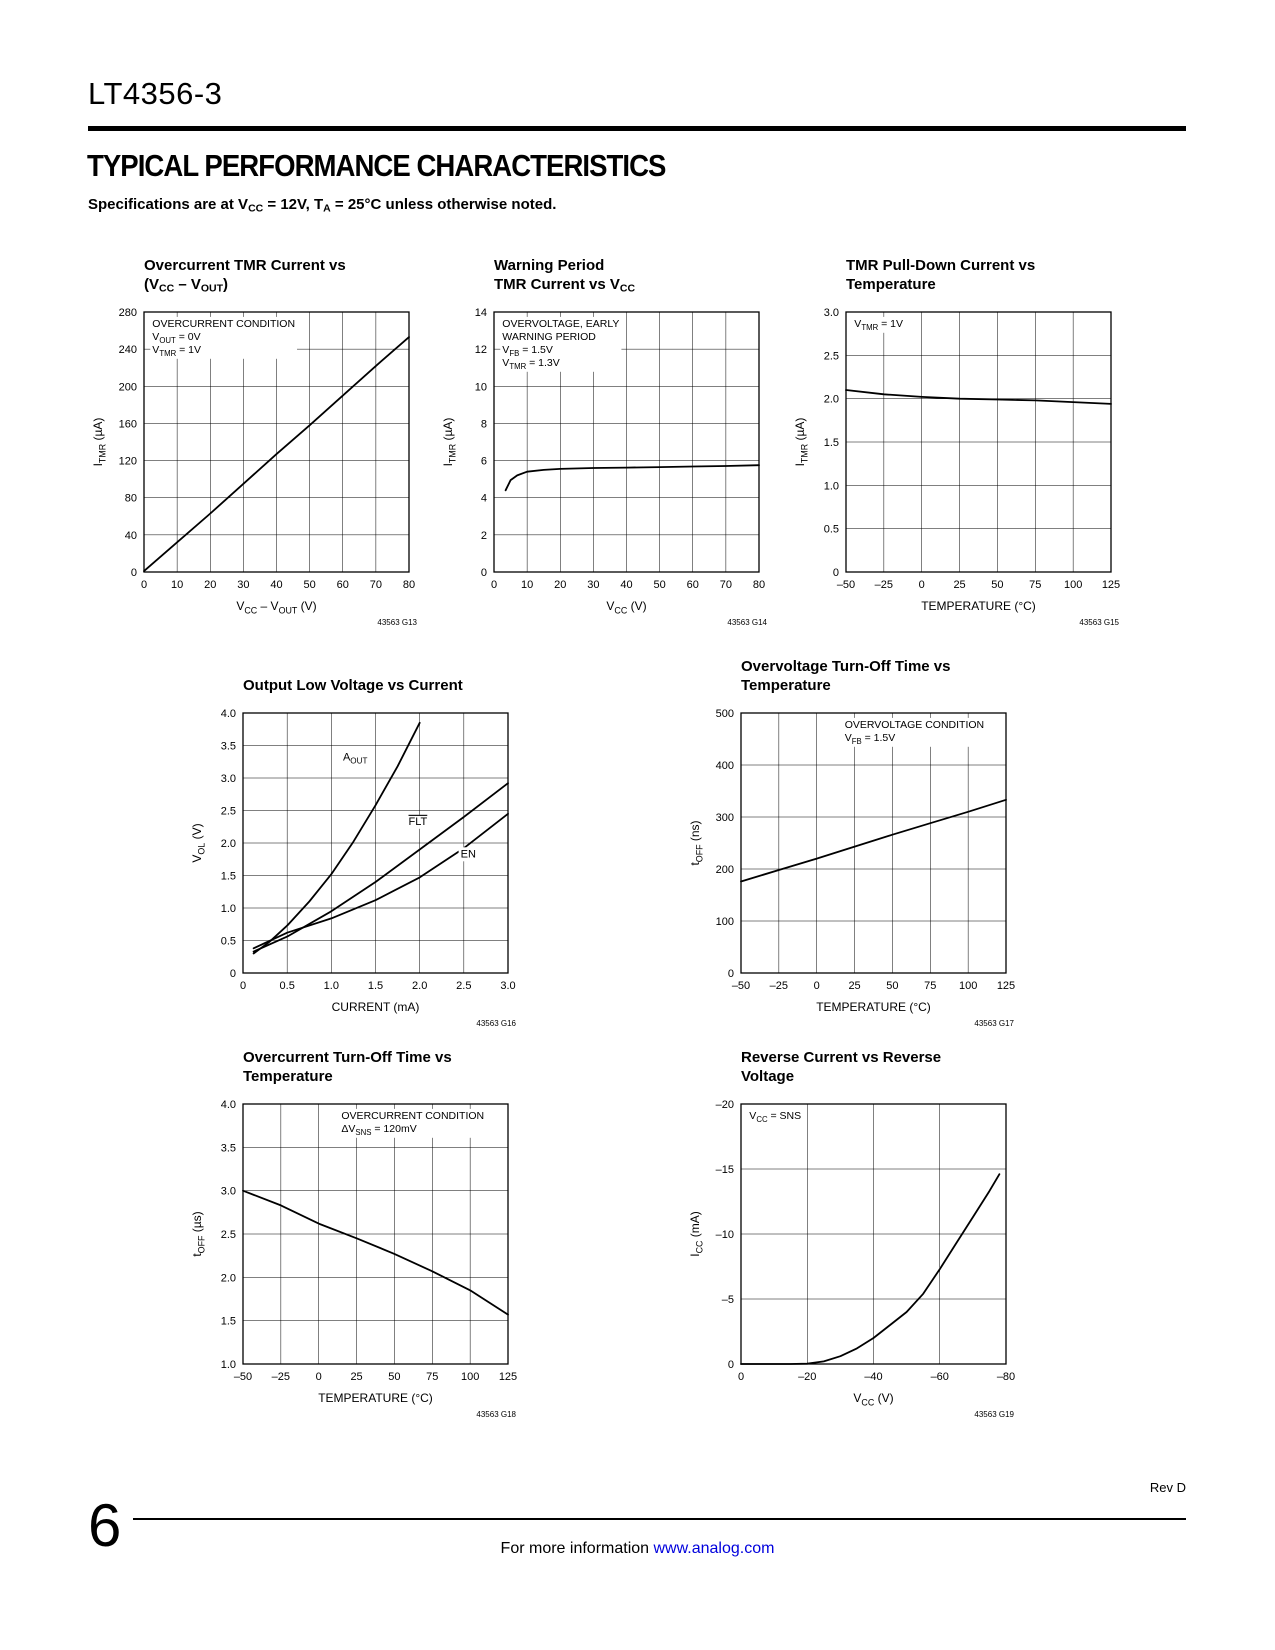 The height and width of the screenshot is (1650, 1275). I want to click on svg-text: 2.0, so click(228, 844).